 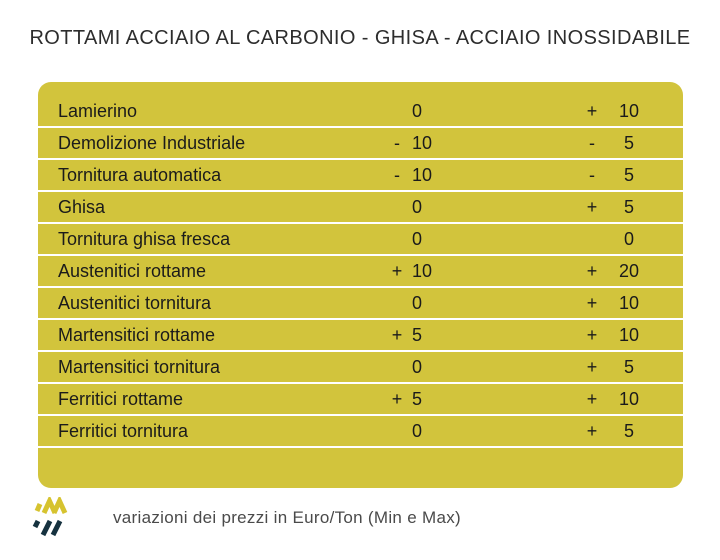 What do you see at coordinates (139, 367) in the screenshot?
I see `cell-material: Martensitici tornitura` at bounding box center [139, 367].